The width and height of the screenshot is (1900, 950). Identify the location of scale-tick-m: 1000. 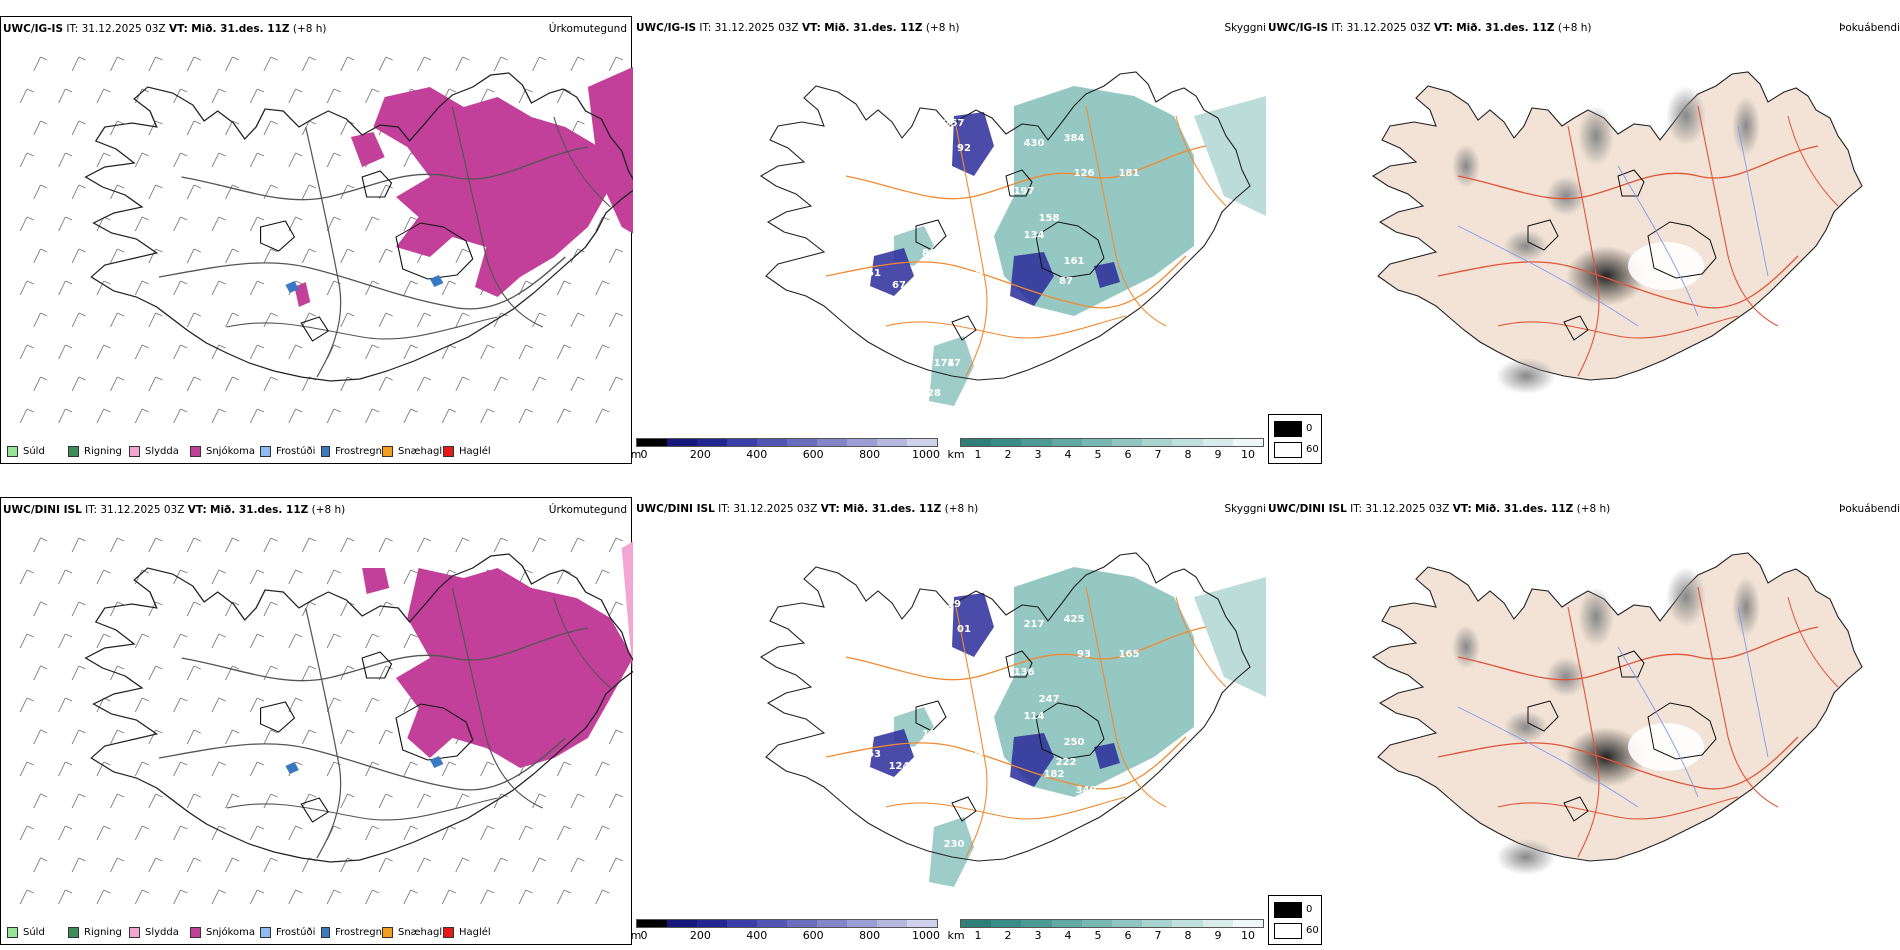
(926, 935).